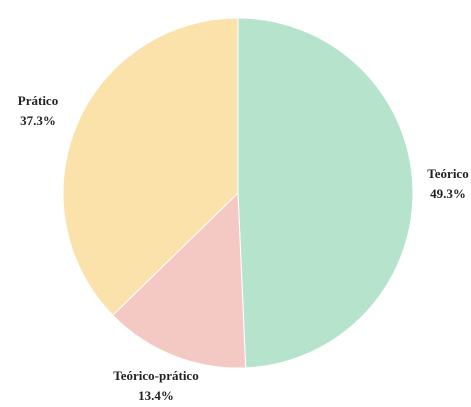  I want to click on label-teorico-value: 49.3%, so click(448, 193).